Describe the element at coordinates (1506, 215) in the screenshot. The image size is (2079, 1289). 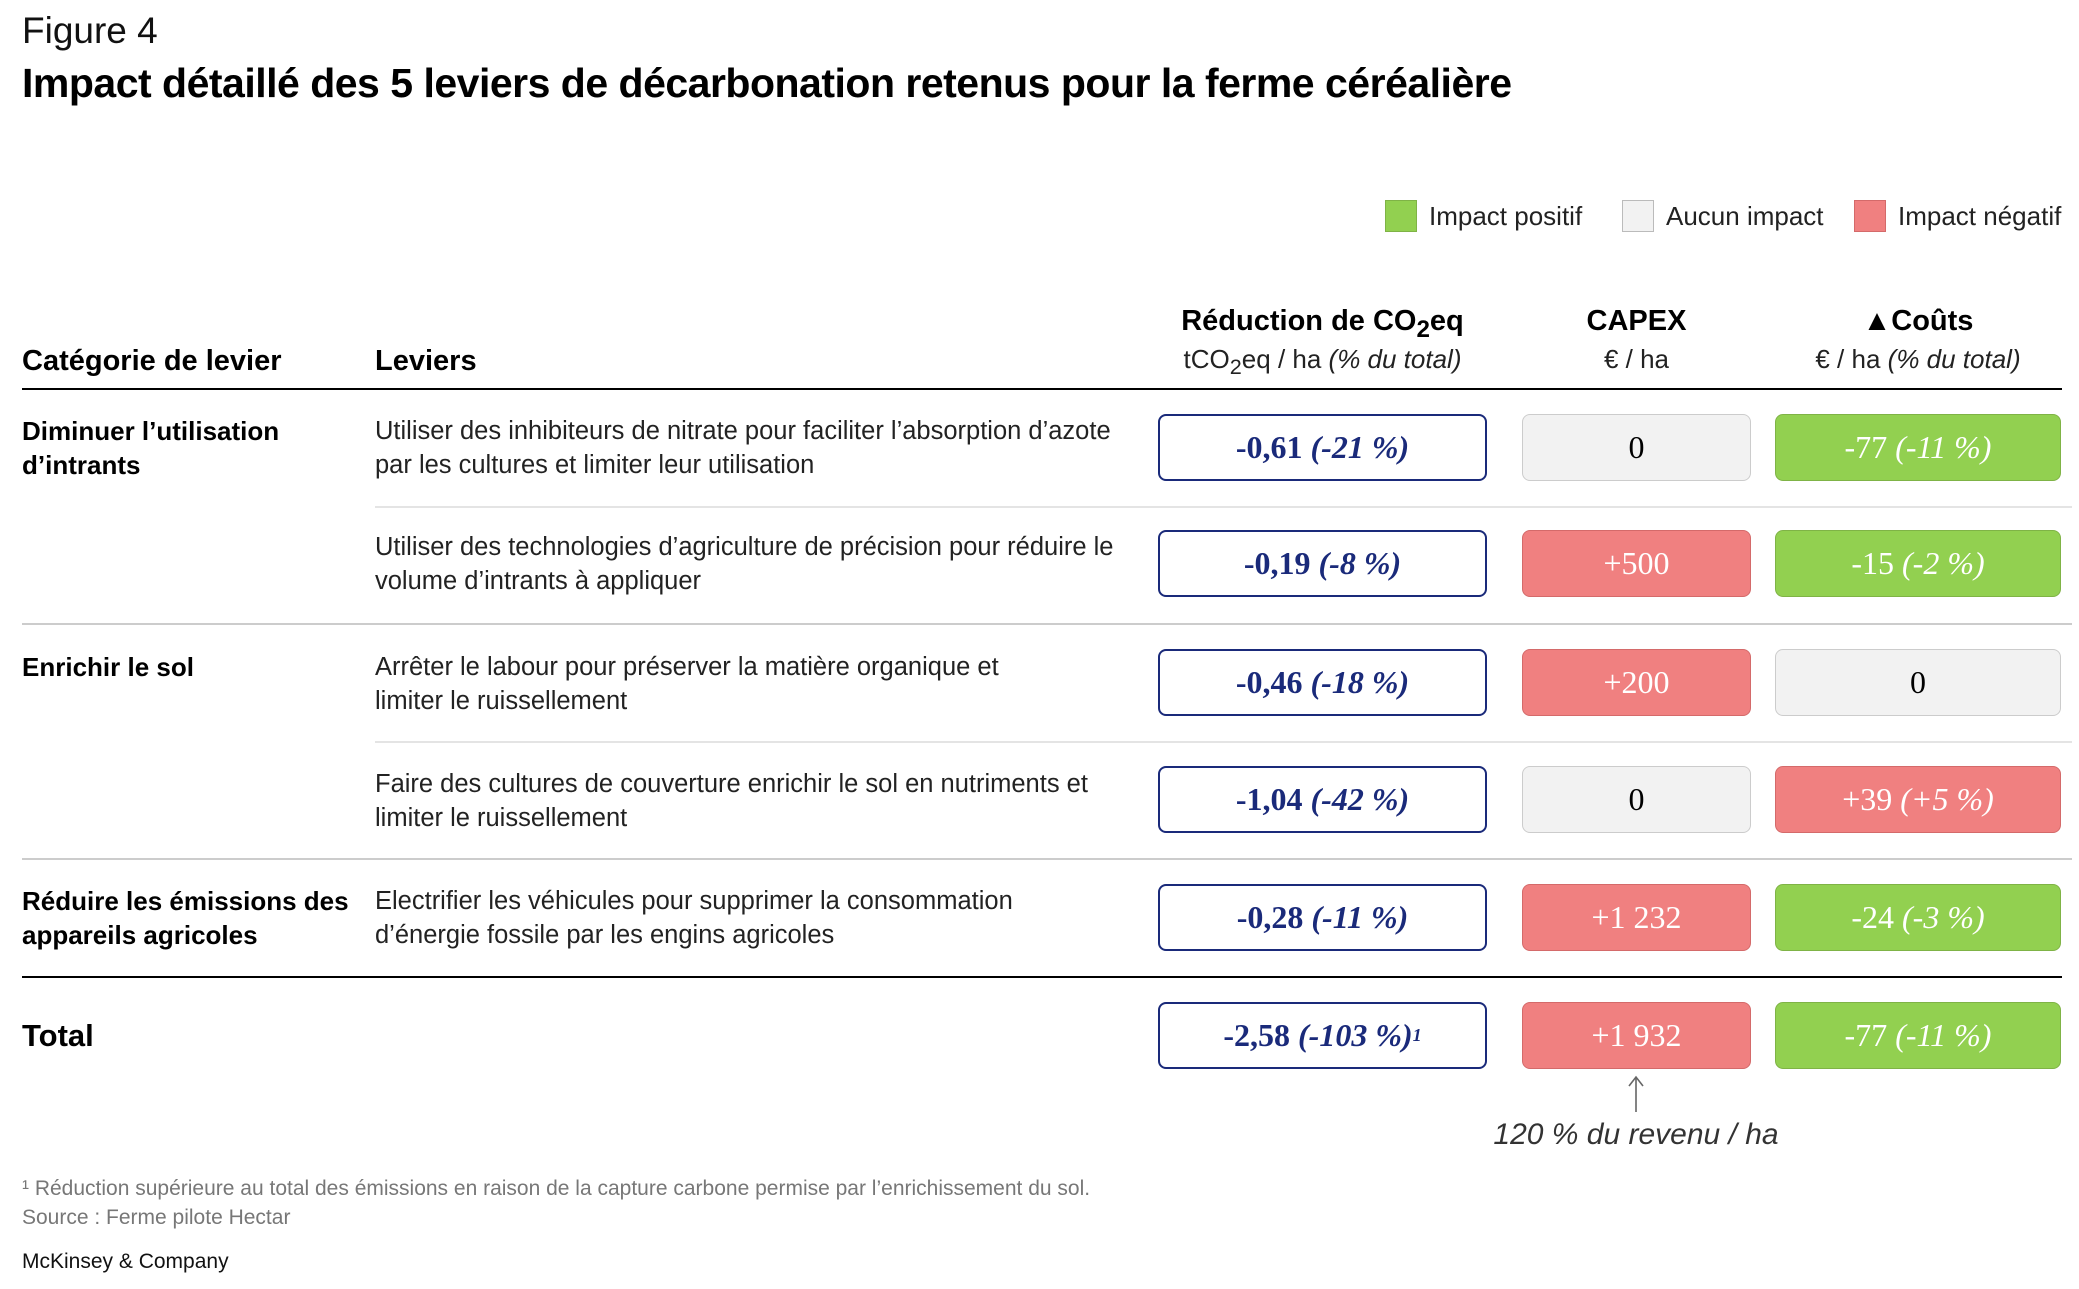
I see `legend-label: Impact positif` at that location.